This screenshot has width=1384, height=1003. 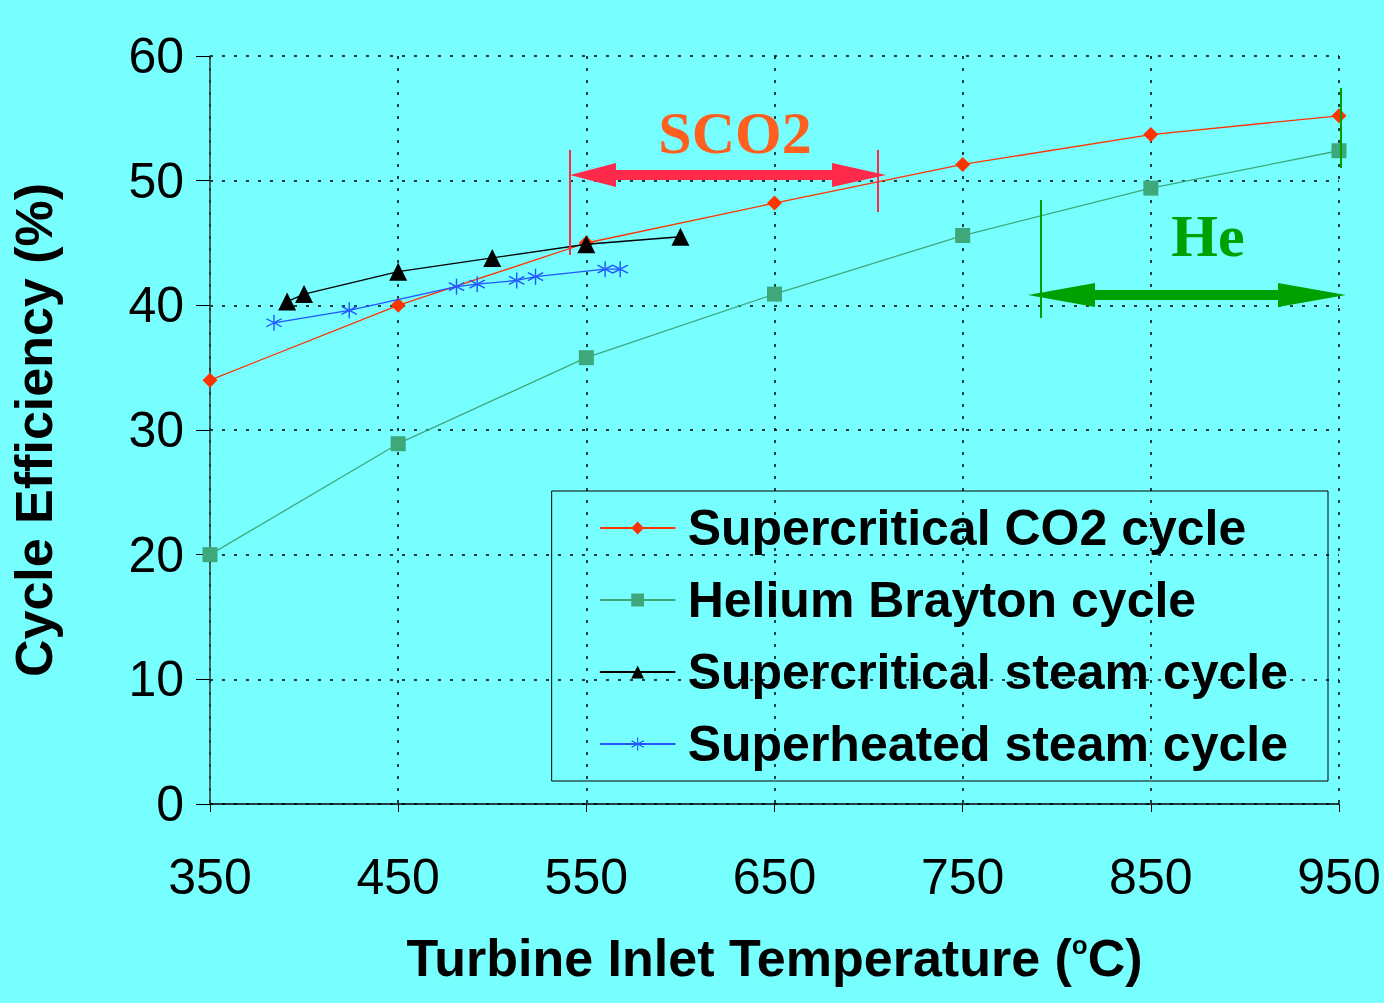 I want to click on y-tick-label: 60, so click(x=156, y=56).